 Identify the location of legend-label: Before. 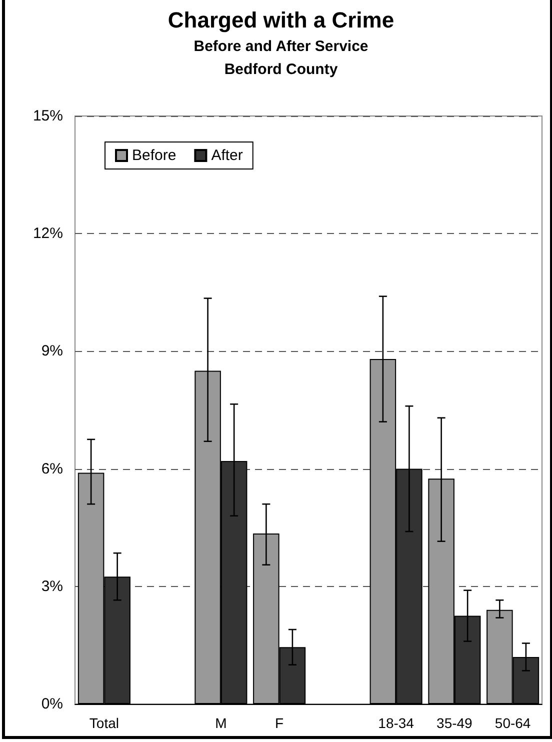
(154, 155).